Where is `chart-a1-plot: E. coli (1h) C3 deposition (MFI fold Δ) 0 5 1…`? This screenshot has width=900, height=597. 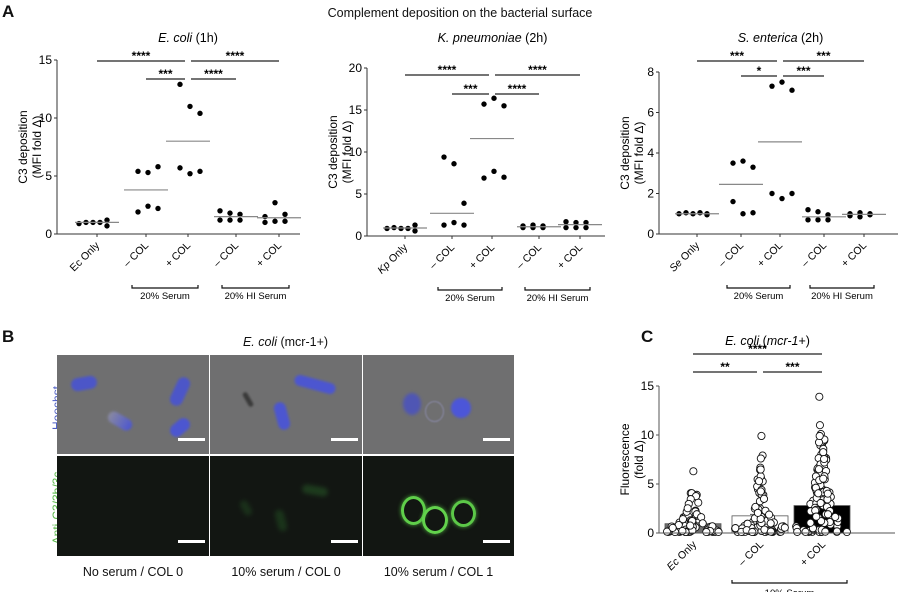
chart-a1-plot: E. coli (1h) C3 deposition (MFI fold Δ) 0 5 1… is located at coordinates (158, 166).